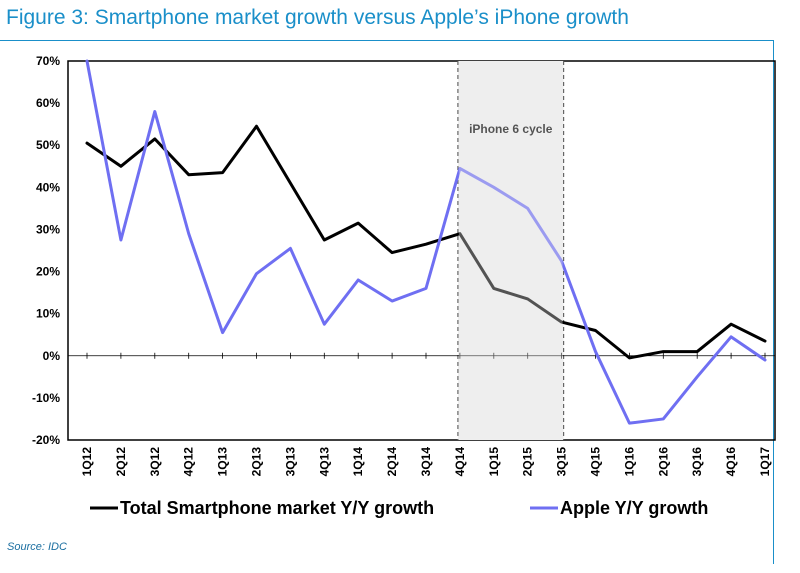 The image size is (800, 573). Describe the element at coordinates (324, 462) in the screenshot. I see `x-tick-label: 4Q13` at that location.